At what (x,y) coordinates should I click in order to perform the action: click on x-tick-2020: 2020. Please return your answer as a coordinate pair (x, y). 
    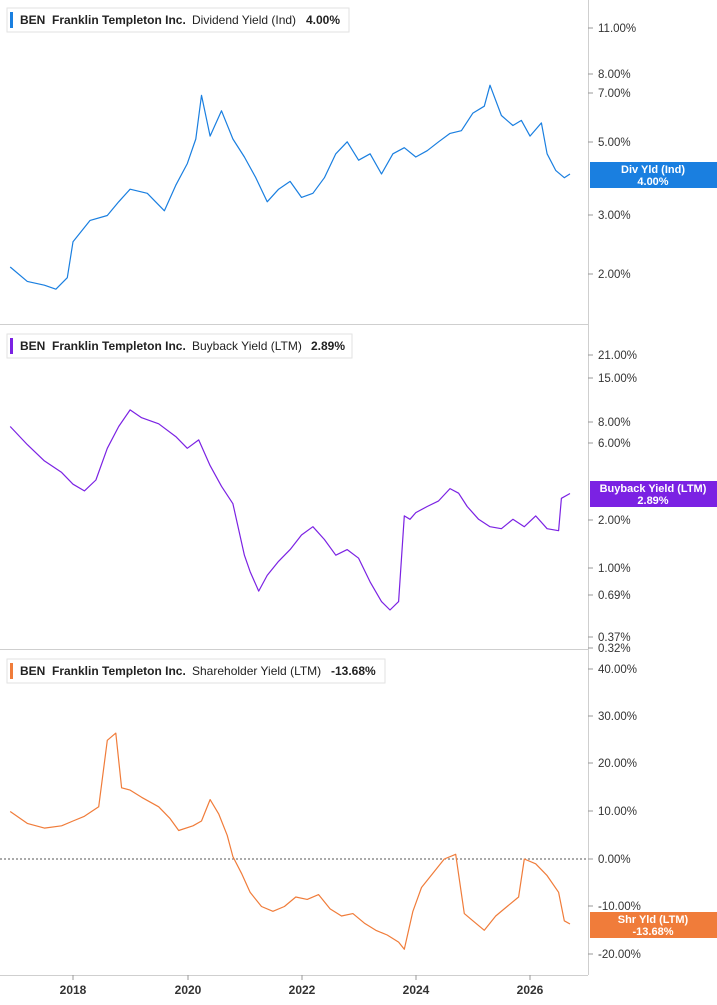
    Looking at the image, I should click on (188, 986).